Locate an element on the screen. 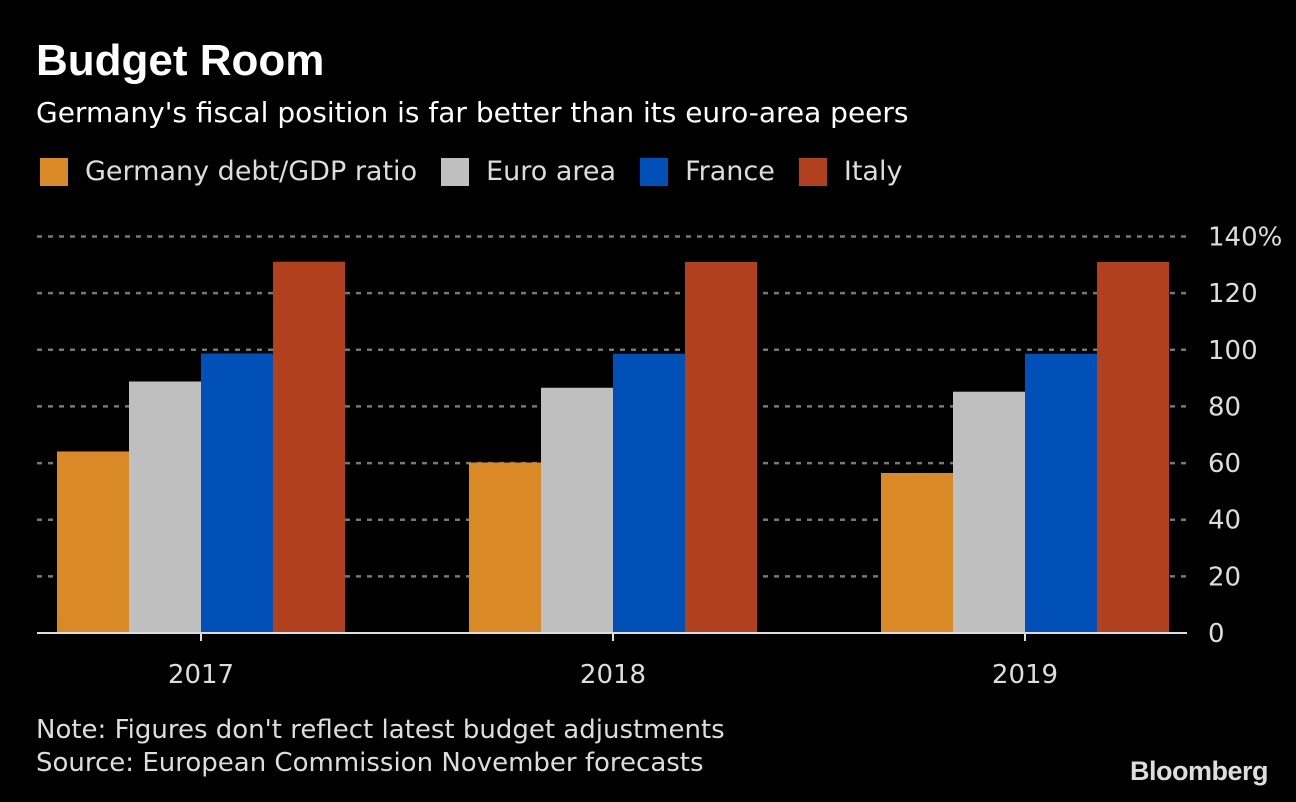 The height and width of the screenshot is (802, 1296). chart-title: Budget Room is located at coordinates (180, 60).